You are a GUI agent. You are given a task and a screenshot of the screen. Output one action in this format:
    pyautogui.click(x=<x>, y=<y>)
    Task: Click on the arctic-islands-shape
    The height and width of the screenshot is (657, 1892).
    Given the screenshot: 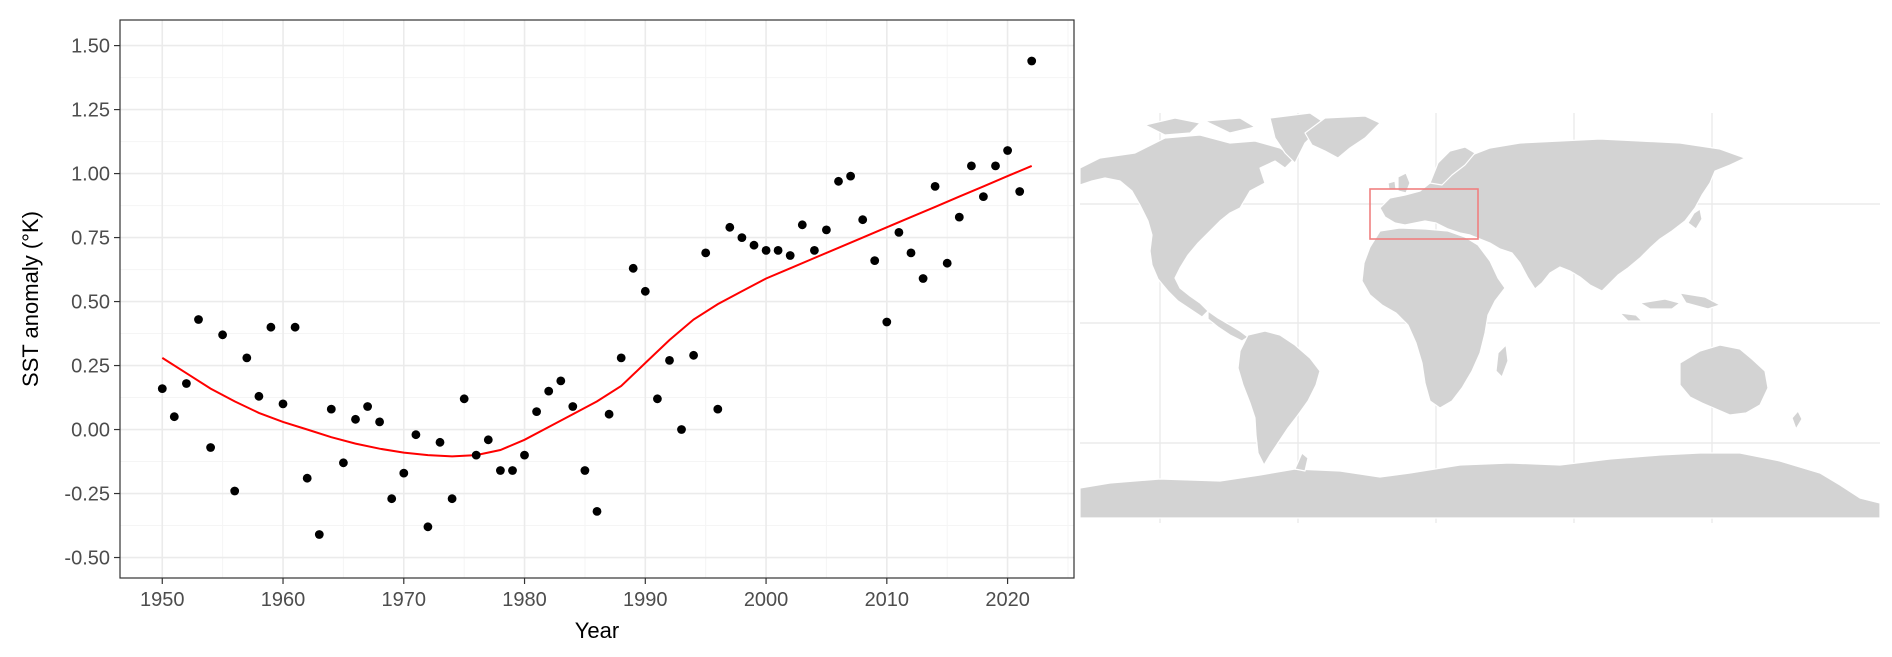 What is the action you would take?
    pyautogui.click(x=1235, y=138)
    